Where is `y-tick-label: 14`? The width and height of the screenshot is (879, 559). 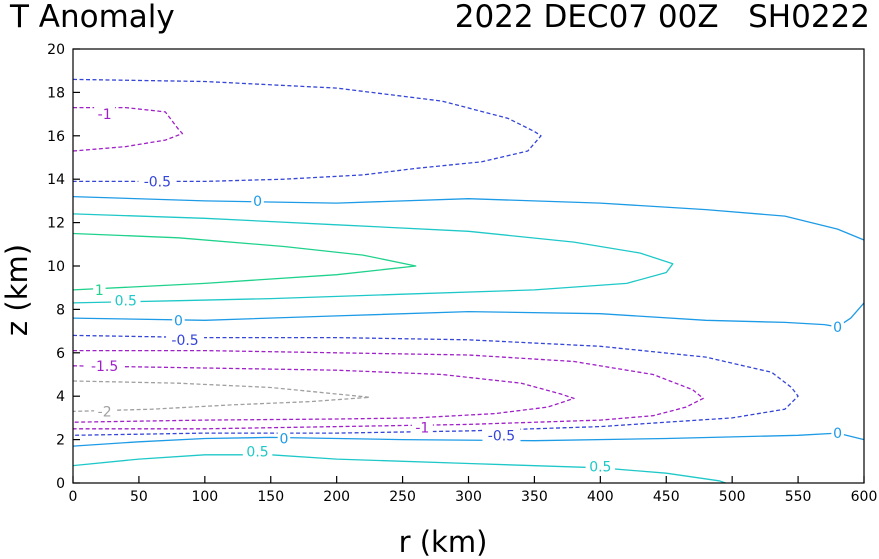 y-tick-label: 14 is located at coordinates (56, 180).